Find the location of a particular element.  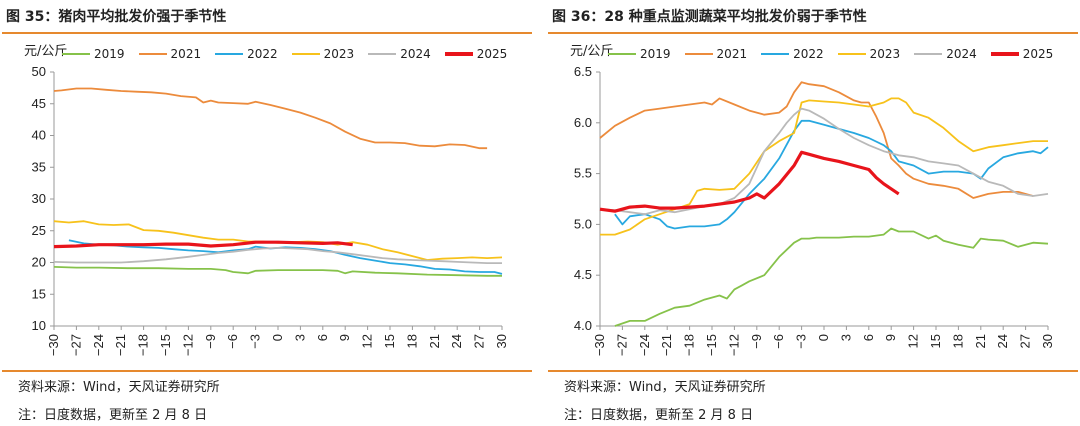

y-tick-label: 4.5 is located at coordinates (583, 274).